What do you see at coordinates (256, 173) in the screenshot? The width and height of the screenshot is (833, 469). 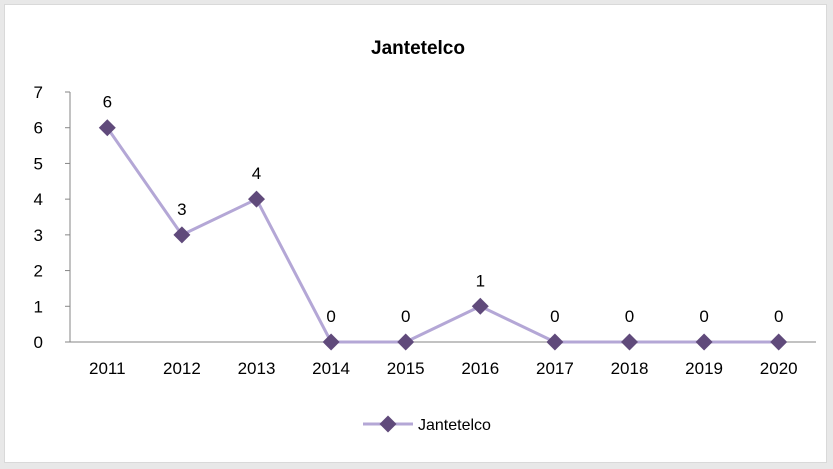 I see `data-label: 4` at bounding box center [256, 173].